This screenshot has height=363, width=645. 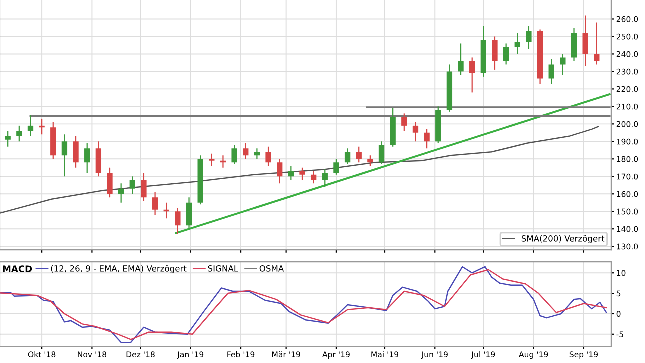 I want to click on chart-title: MACD, so click(x=17, y=269).